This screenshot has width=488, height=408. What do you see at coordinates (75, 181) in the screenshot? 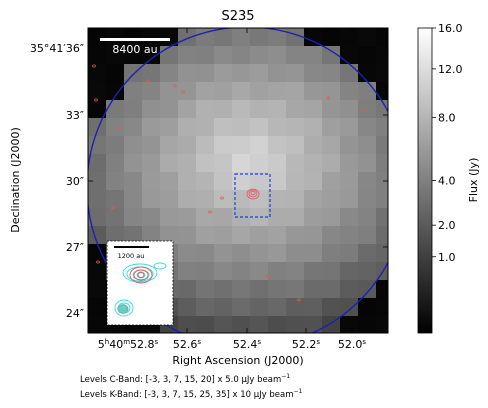
I see `y-tick-label: 30″` at bounding box center [75, 181].